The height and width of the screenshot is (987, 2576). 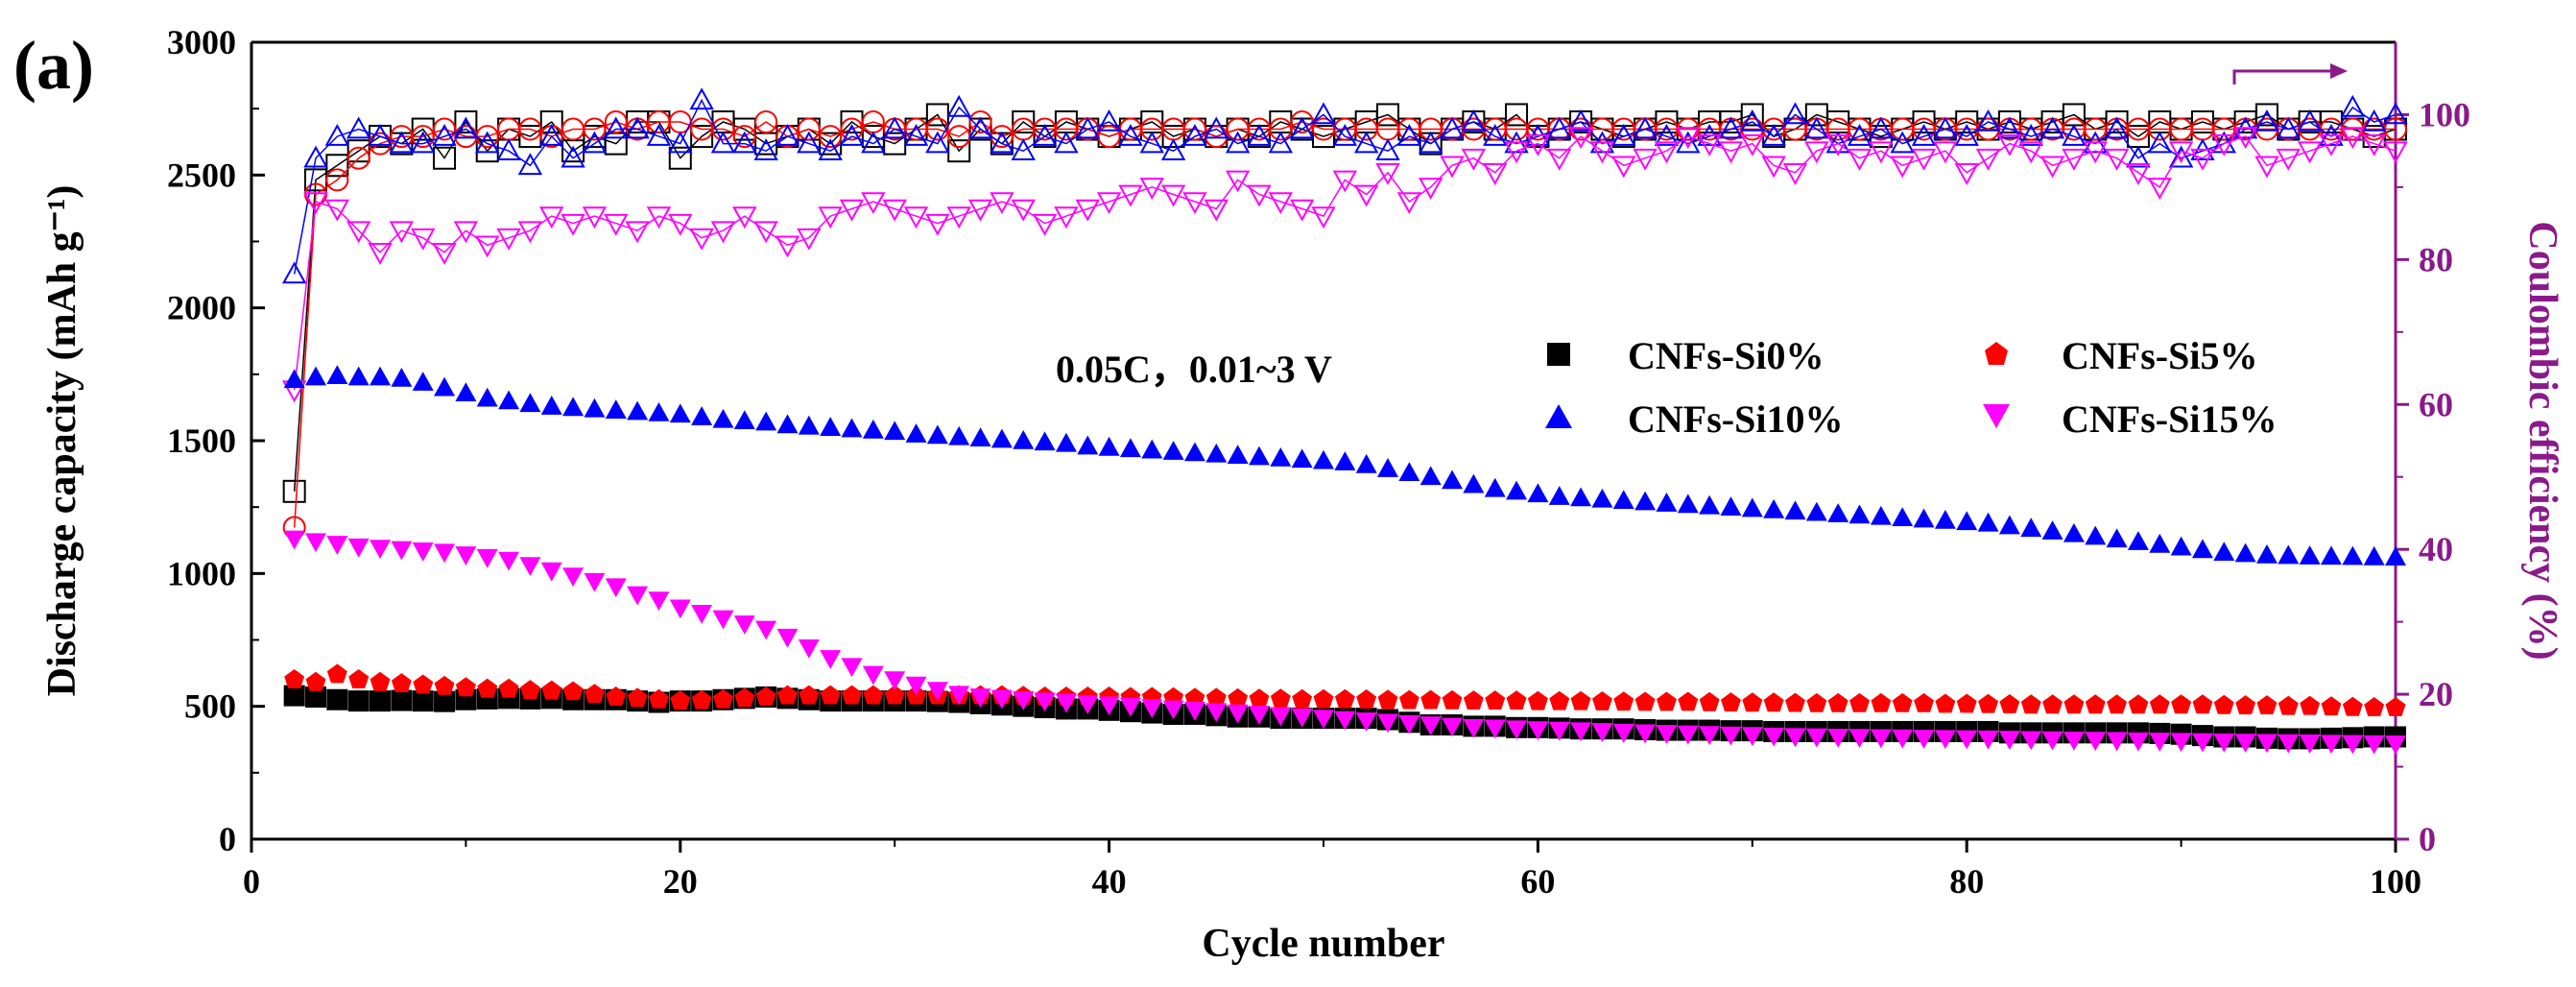 I want to click on y-tick-label: 2000, so click(x=201, y=308).